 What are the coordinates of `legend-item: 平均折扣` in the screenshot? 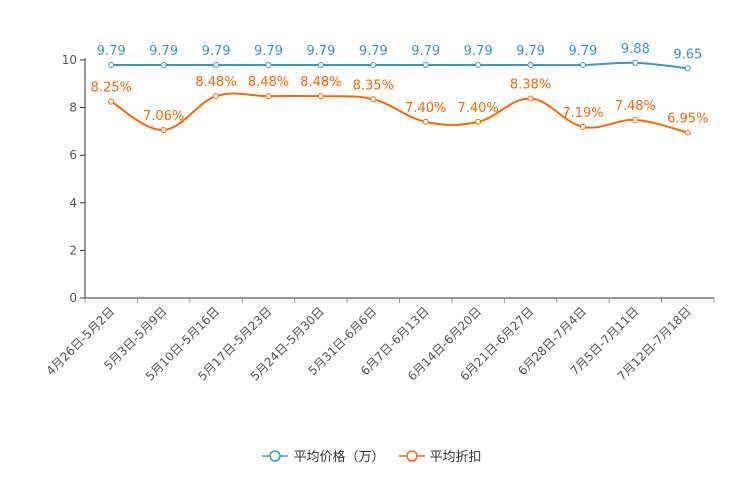 It's located at (440, 455).